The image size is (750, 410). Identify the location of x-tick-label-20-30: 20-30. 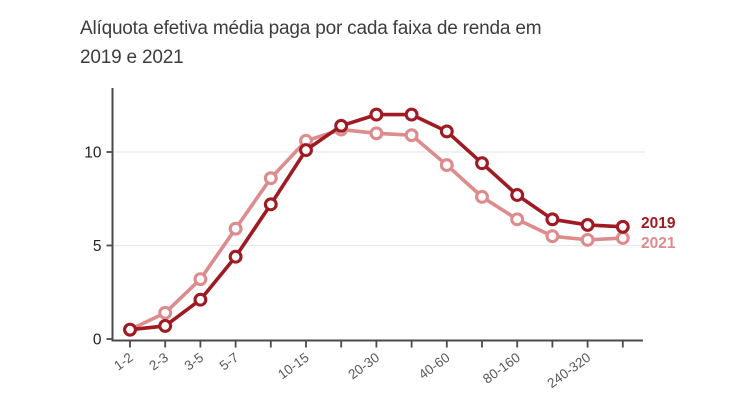
(363, 366).